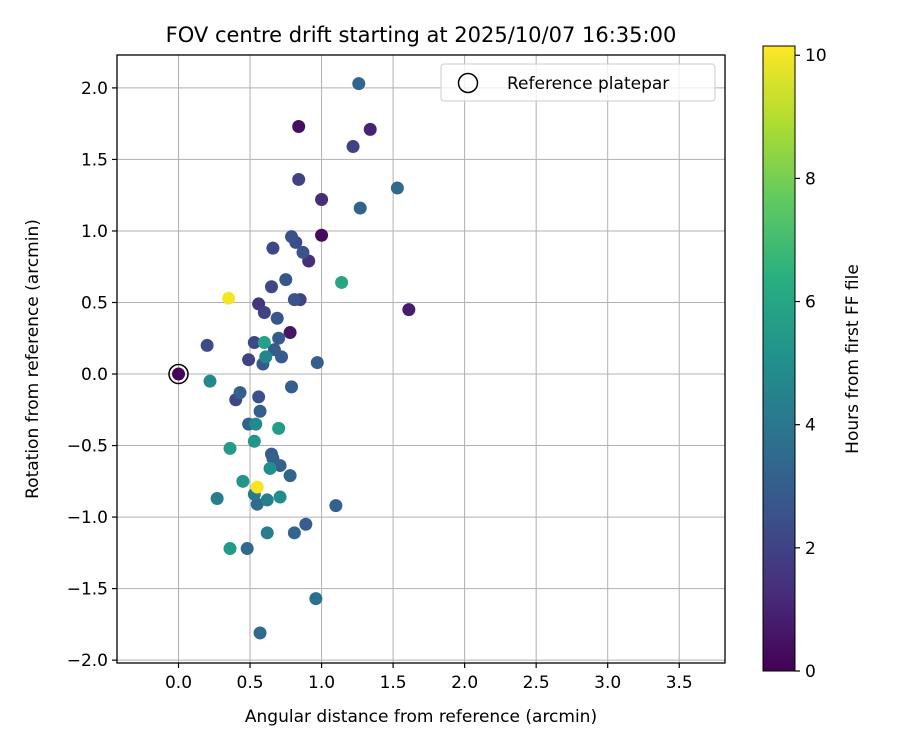 The image size is (900, 754). What do you see at coordinates (810, 179) in the screenshot?
I see `colorbar-tick-label: 8` at bounding box center [810, 179].